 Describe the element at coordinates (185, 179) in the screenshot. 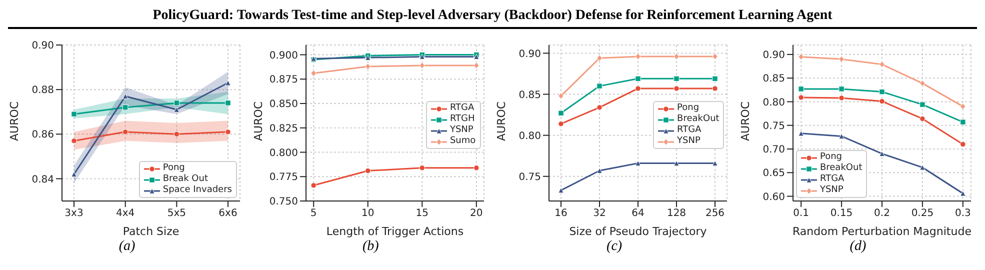

I see `legend-label: Break Out` at that location.